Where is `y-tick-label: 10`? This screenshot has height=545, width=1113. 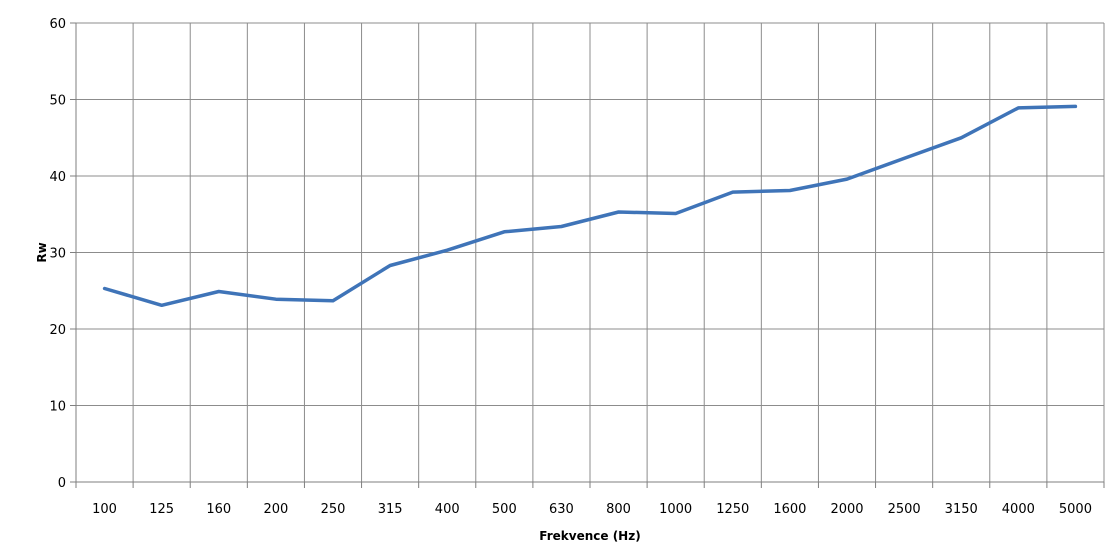 y-tick-label: 10 is located at coordinates (57, 407).